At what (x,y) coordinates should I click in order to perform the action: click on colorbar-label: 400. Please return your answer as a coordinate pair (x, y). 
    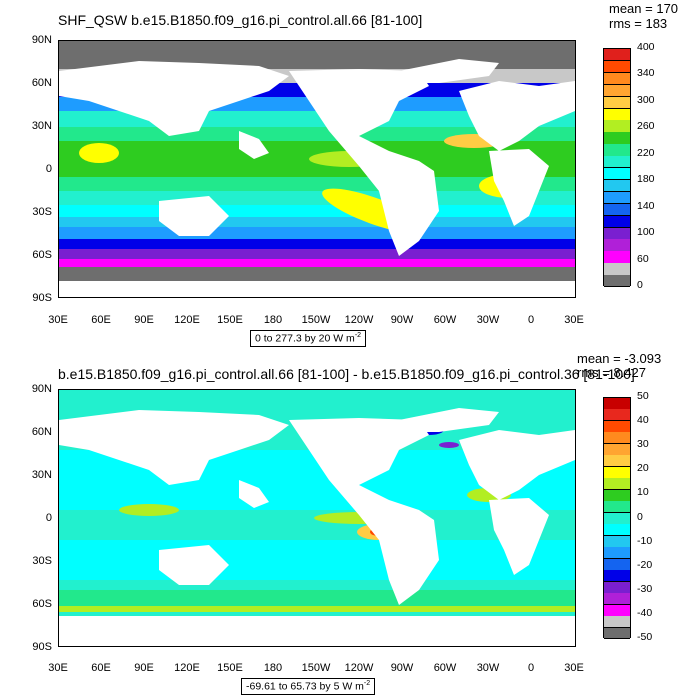
    Looking at the image, I should click on (646, 47).